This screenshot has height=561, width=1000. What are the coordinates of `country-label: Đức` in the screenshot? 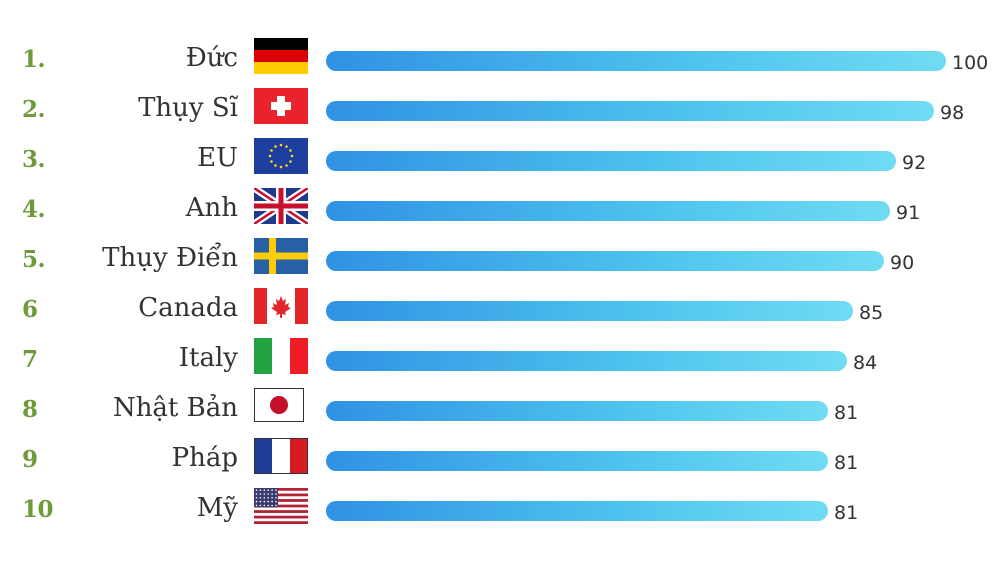 It's located at (211, 58).